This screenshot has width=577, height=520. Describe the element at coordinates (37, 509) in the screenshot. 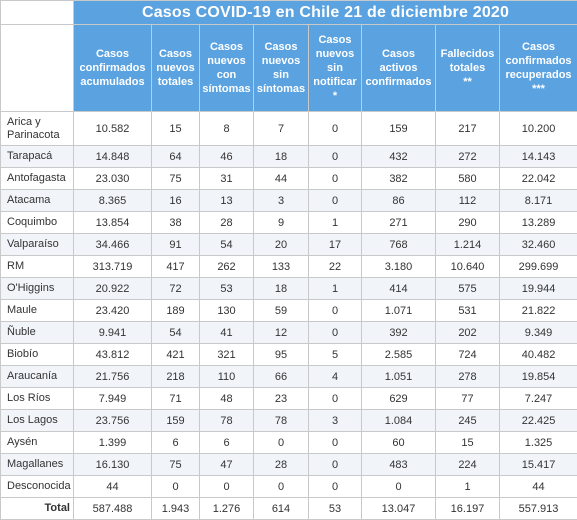

I see `total-label: Total` at that location.